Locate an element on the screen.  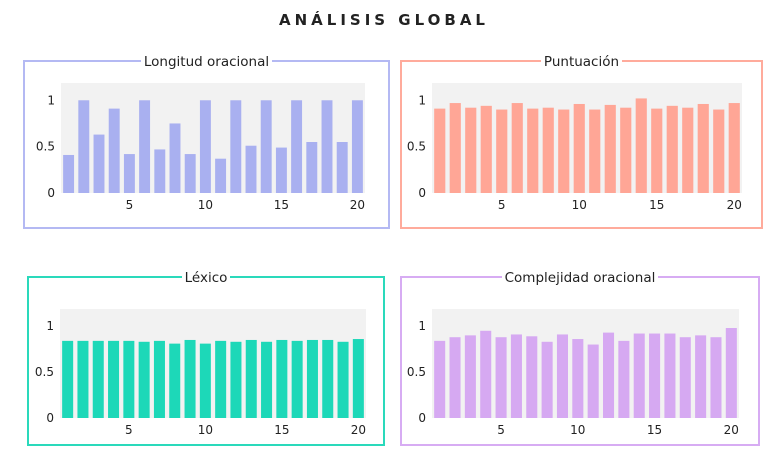
bar-chart-complejidad: 00.515 10 15 20 is located at coordinates (573, 373).